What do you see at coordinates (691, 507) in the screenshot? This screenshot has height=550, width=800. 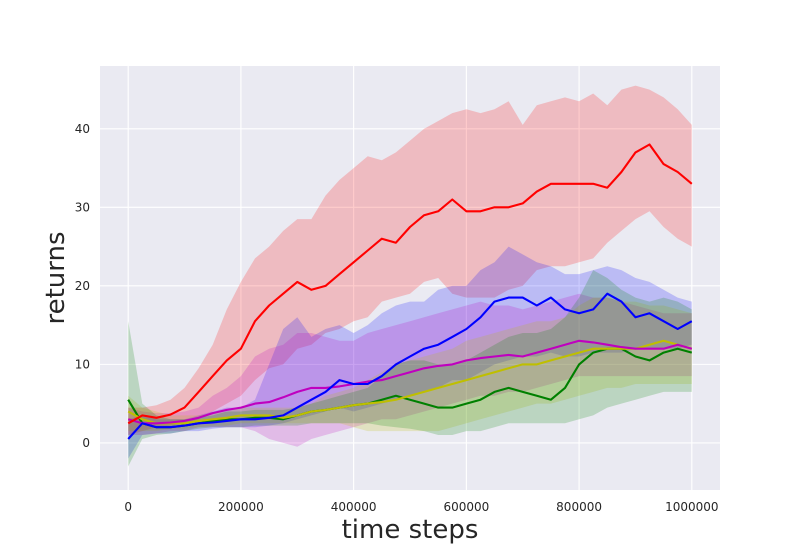 I see `x-tick-label: 1000000` at bounding box center [691, 507].